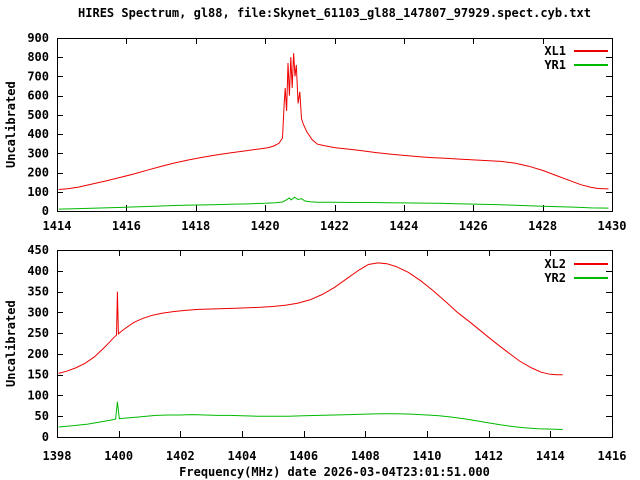 This screenshot has width=640, height=480. Describe the element at coordinates (542, 226) in the screenshot. I see `x-tick-label: 1428` at that location.